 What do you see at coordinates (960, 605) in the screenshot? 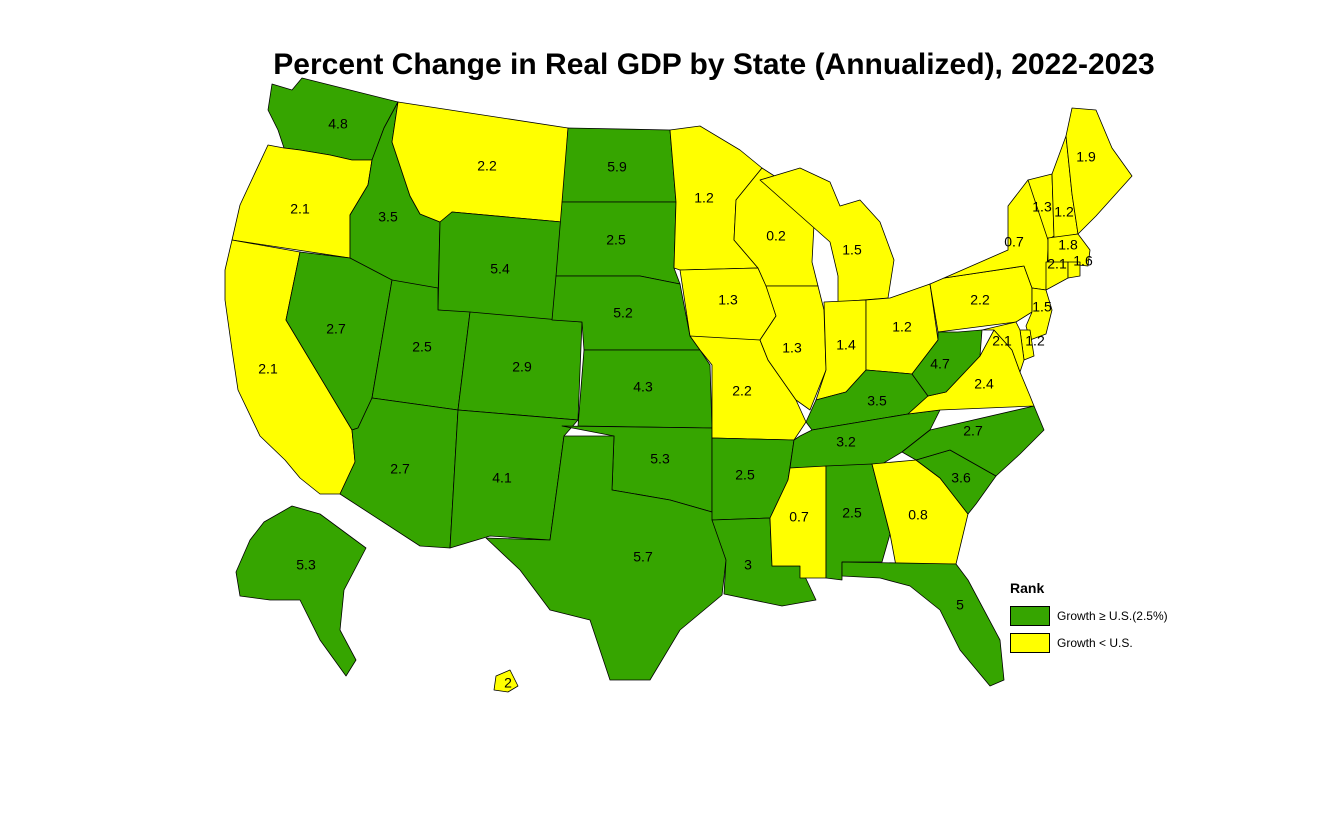
I see `state-value-FL: 5` at bounding box center [960, 605].